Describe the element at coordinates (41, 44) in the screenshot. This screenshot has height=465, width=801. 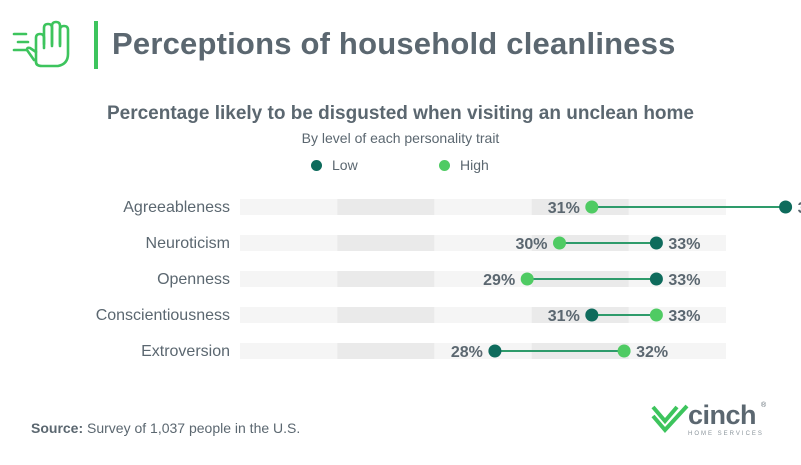
I see `cleaning-hand-icon` at that location.